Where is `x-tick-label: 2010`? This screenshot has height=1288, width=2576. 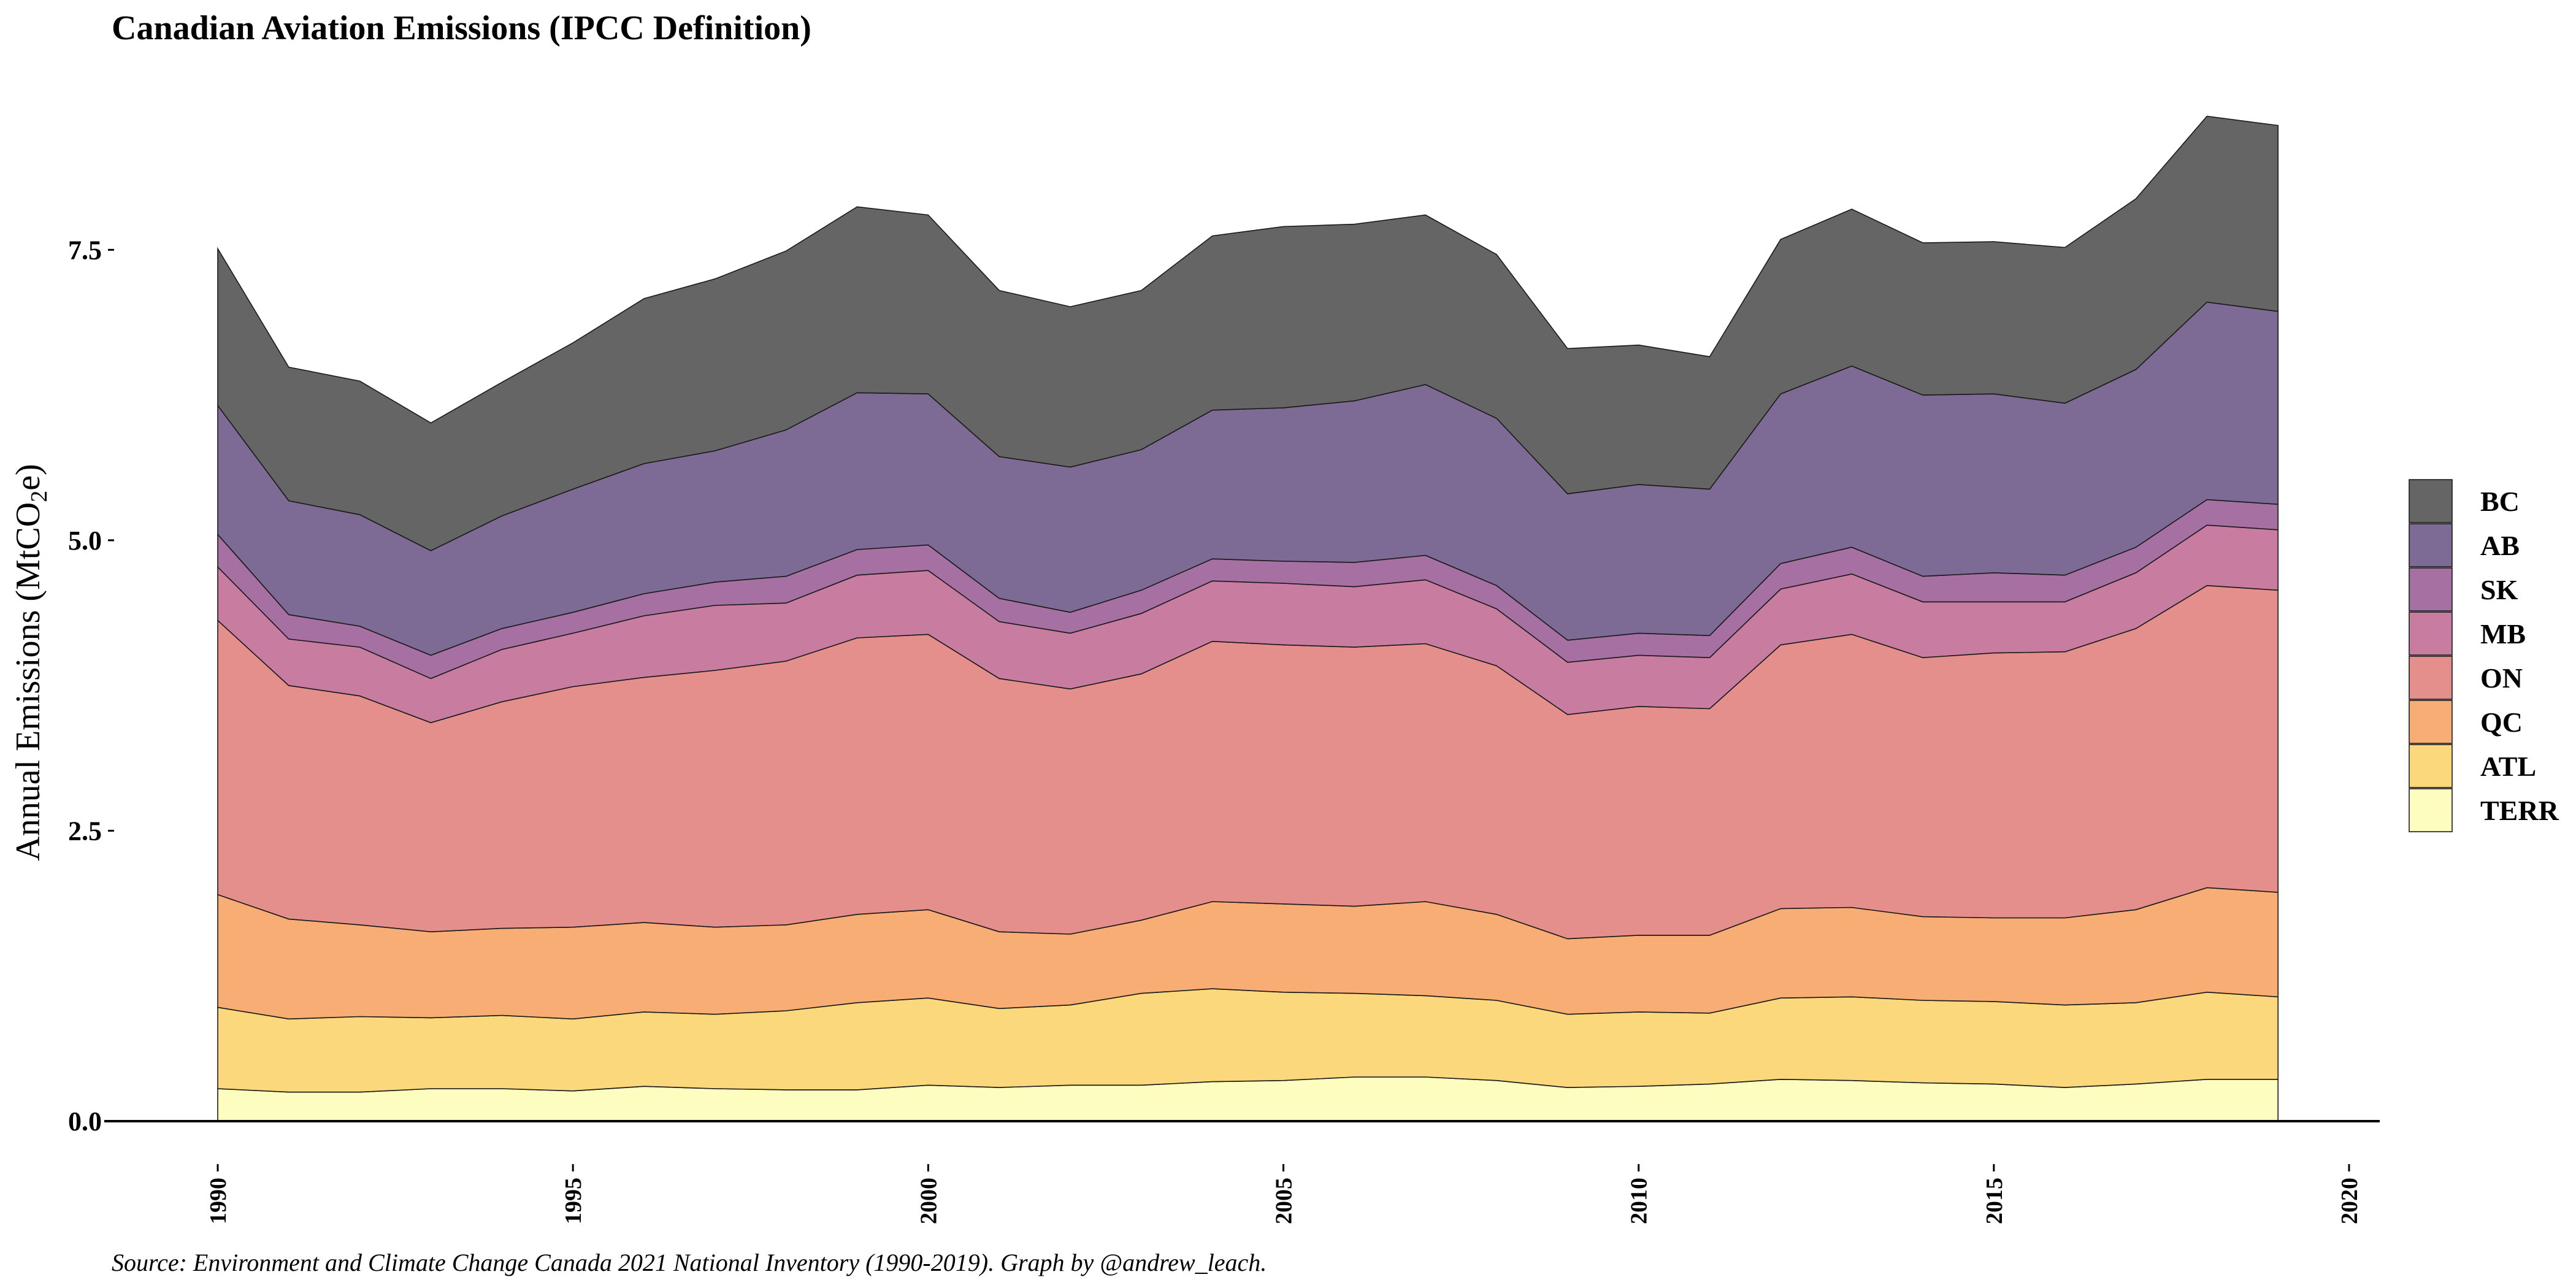 x-tick-label: 2010 is located at coordinates (1639, 1201).